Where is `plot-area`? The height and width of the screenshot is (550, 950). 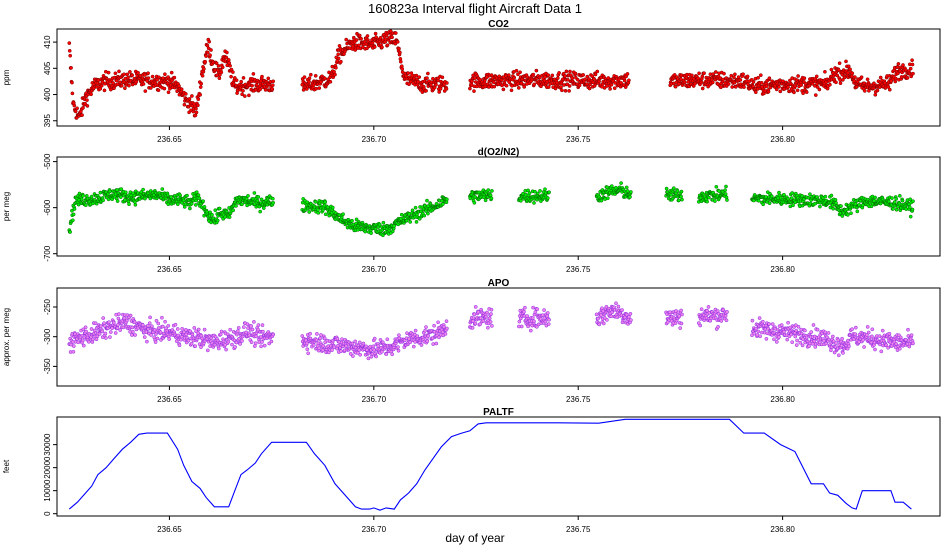
plot-area is located at coordinates (491, 331).